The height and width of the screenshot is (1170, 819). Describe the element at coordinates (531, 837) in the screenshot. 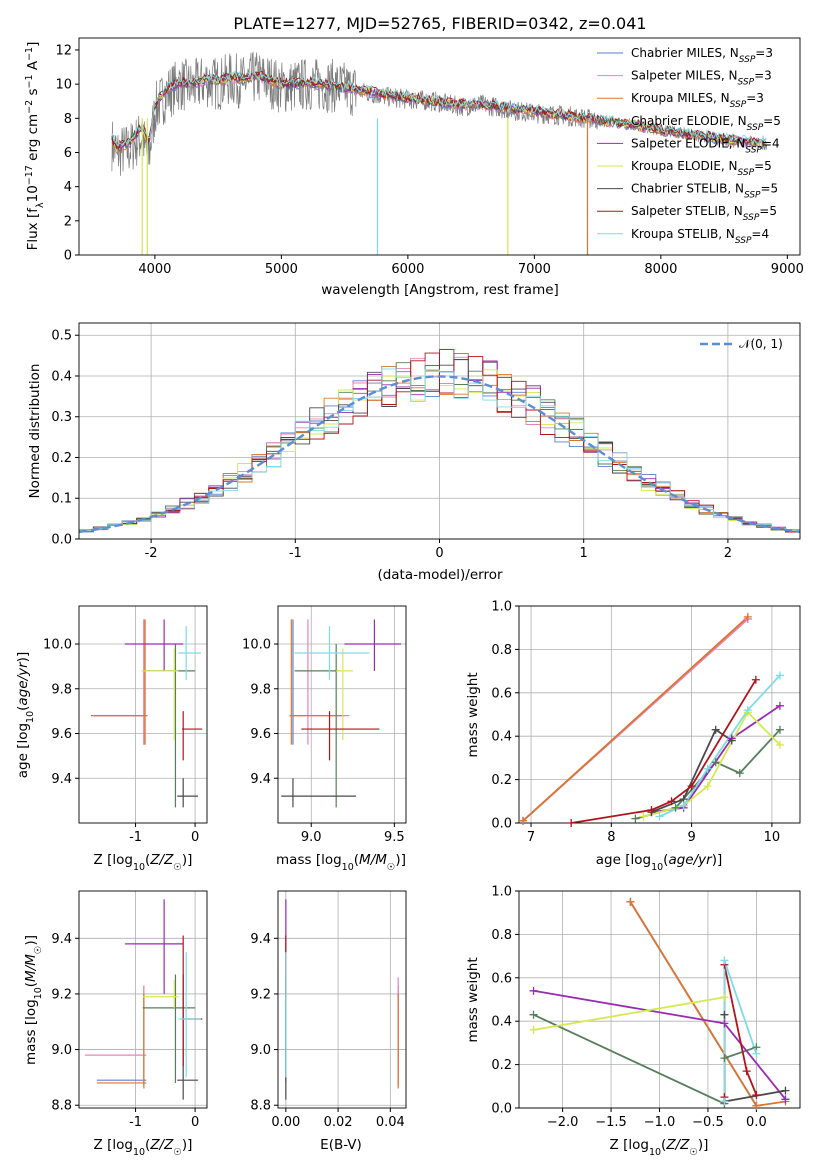

I see `x-tick-label: 7` at that location.